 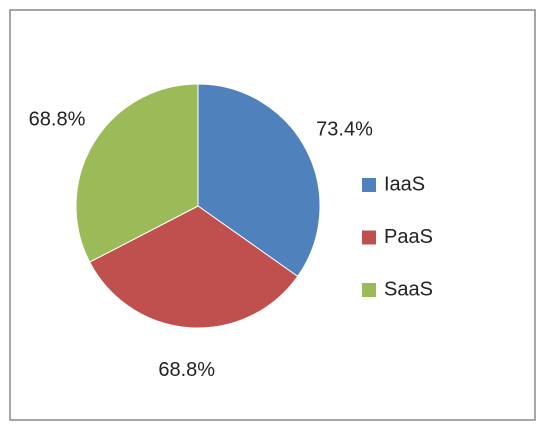 I want to click on legend-label: PaaS, so click(x=408, y=237).